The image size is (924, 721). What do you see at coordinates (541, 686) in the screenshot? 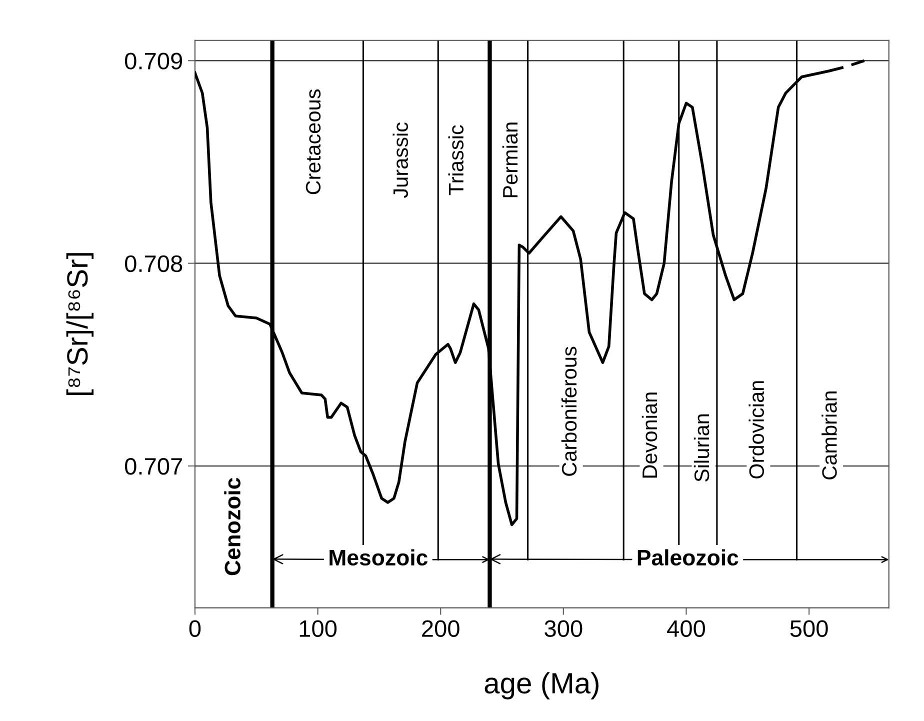
I see `x-axis-title: age (Ma)` at bounding box center [541, 686].